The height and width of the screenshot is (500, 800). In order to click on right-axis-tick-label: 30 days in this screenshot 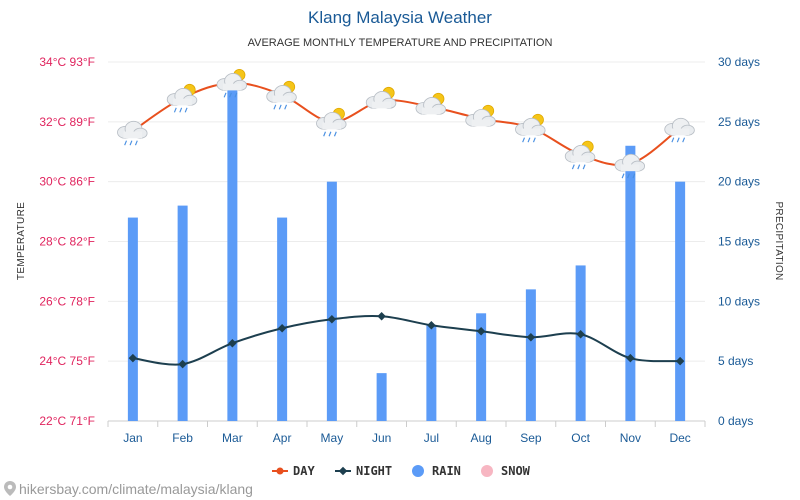, I will do `click(739, 62)`.